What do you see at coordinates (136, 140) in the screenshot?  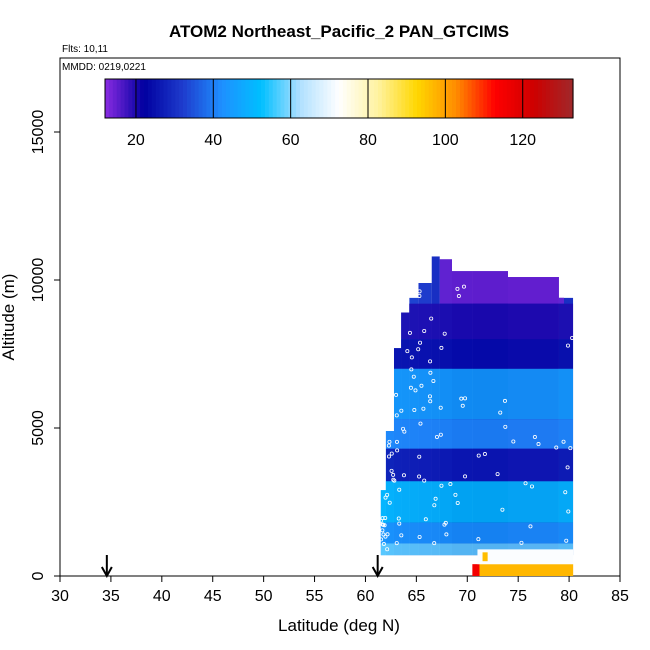 I see `colorbar-tick-label: 20` at bounding box center [136, 140].